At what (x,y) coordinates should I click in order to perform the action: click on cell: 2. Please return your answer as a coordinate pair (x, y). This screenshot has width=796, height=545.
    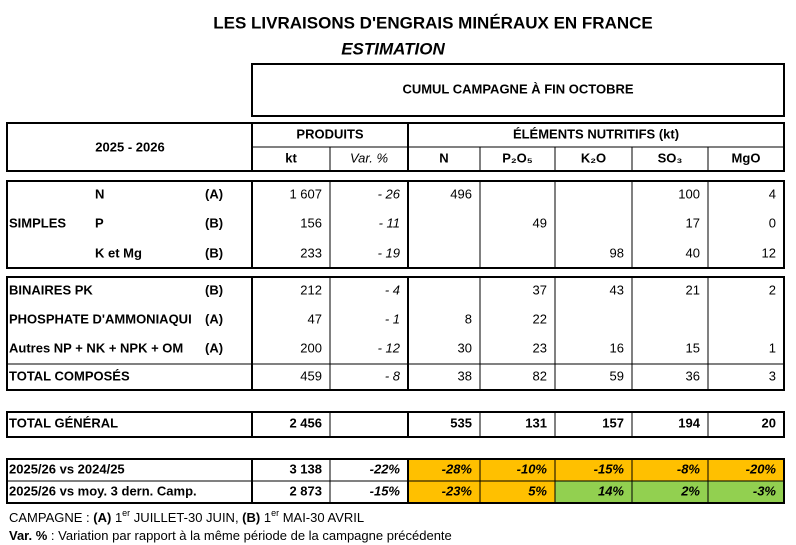
    Looking at the image, I should click on (772, 289).